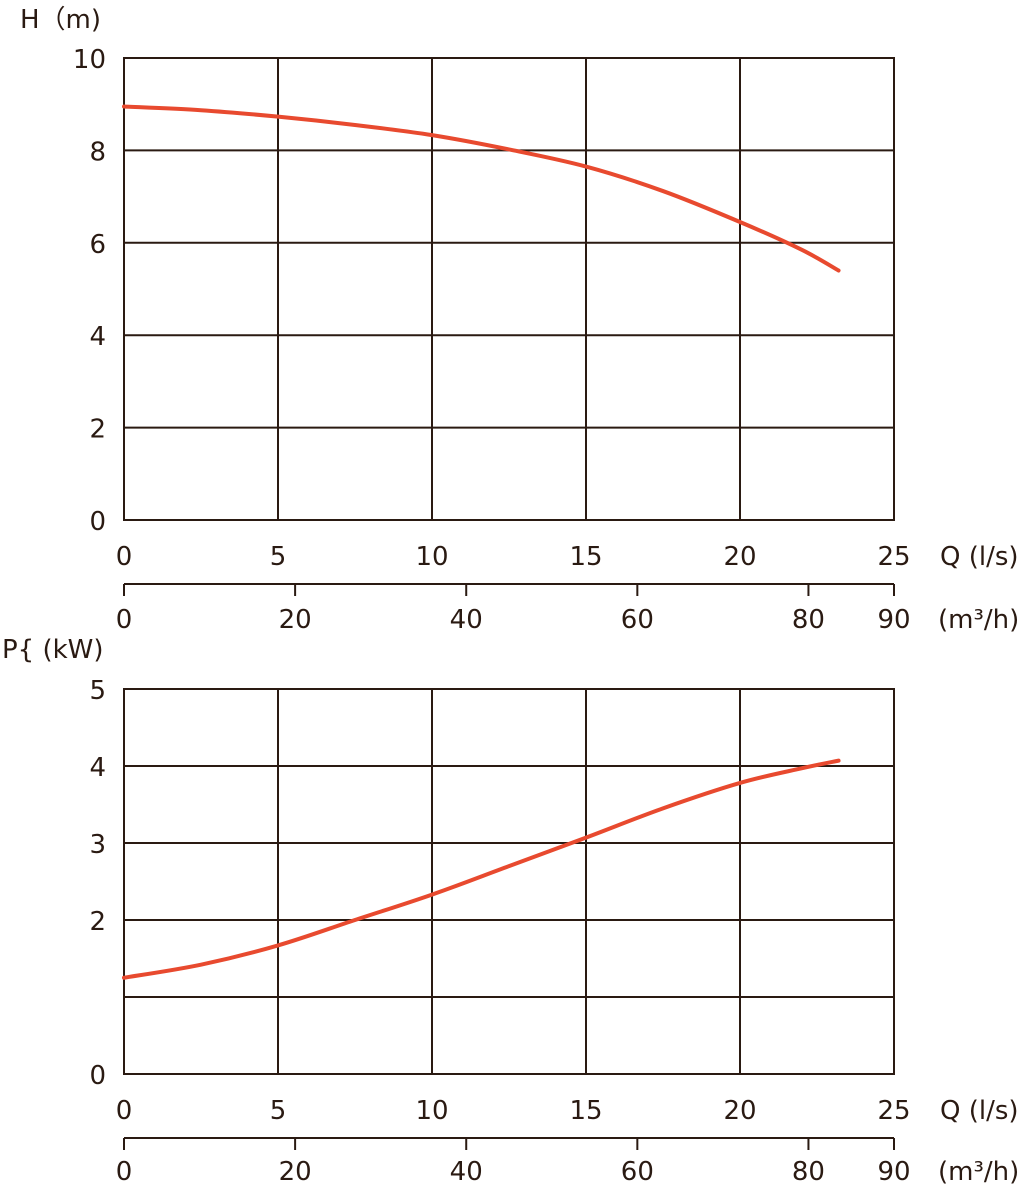  Describe the element at coordinates (513, 1162) in the screenshot. I see `power-m3h-axis: 0 20 40 60 80 90` at that location.